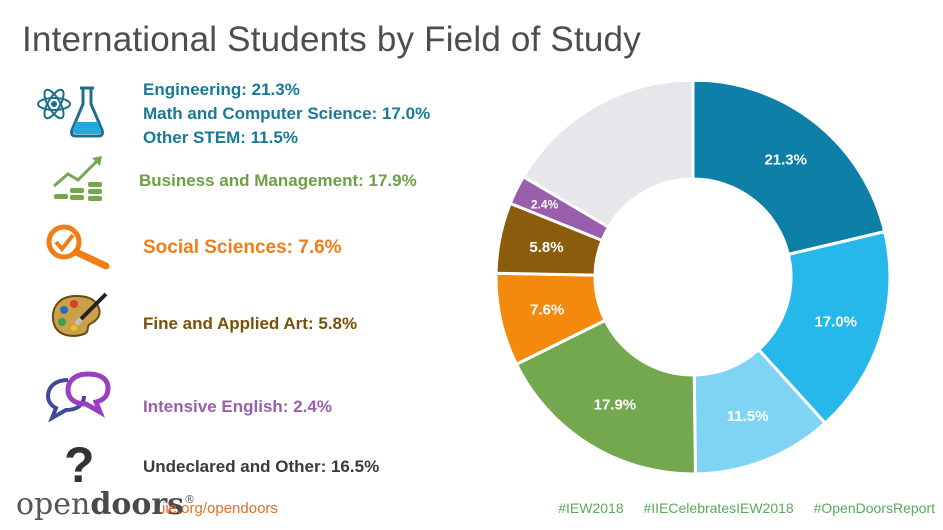 The image size is (943, 530). Describe the element at coordinates (261, 466) in the screenshot. I see `legend-undeclared: Undeclared and Other: 16.5%` at that location.